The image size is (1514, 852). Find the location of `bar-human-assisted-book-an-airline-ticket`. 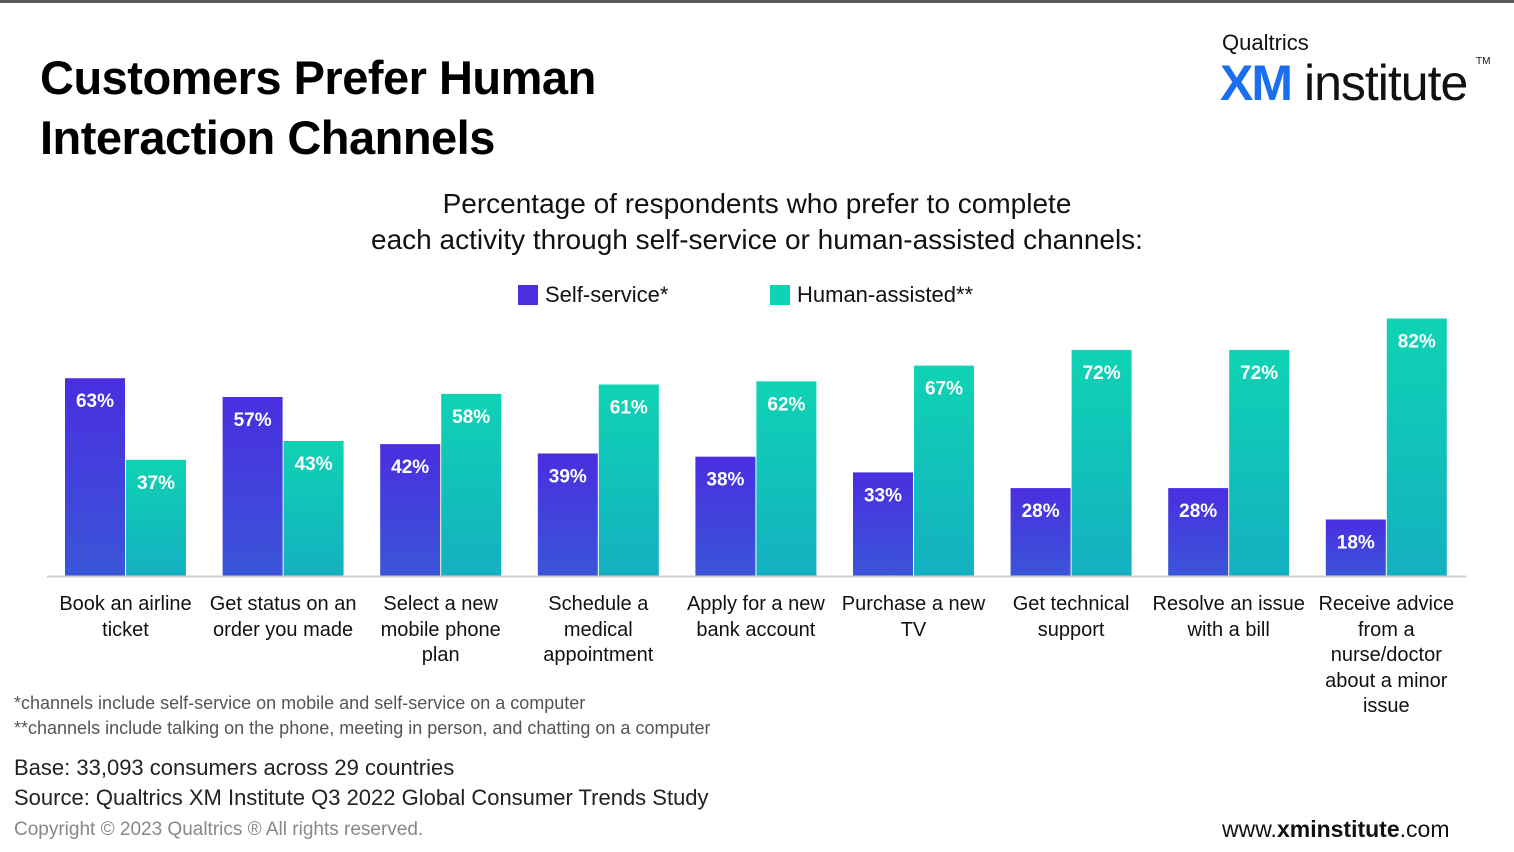

bar-human-assisted-book-an-airline-ticket is located at coordinates (156, 517).